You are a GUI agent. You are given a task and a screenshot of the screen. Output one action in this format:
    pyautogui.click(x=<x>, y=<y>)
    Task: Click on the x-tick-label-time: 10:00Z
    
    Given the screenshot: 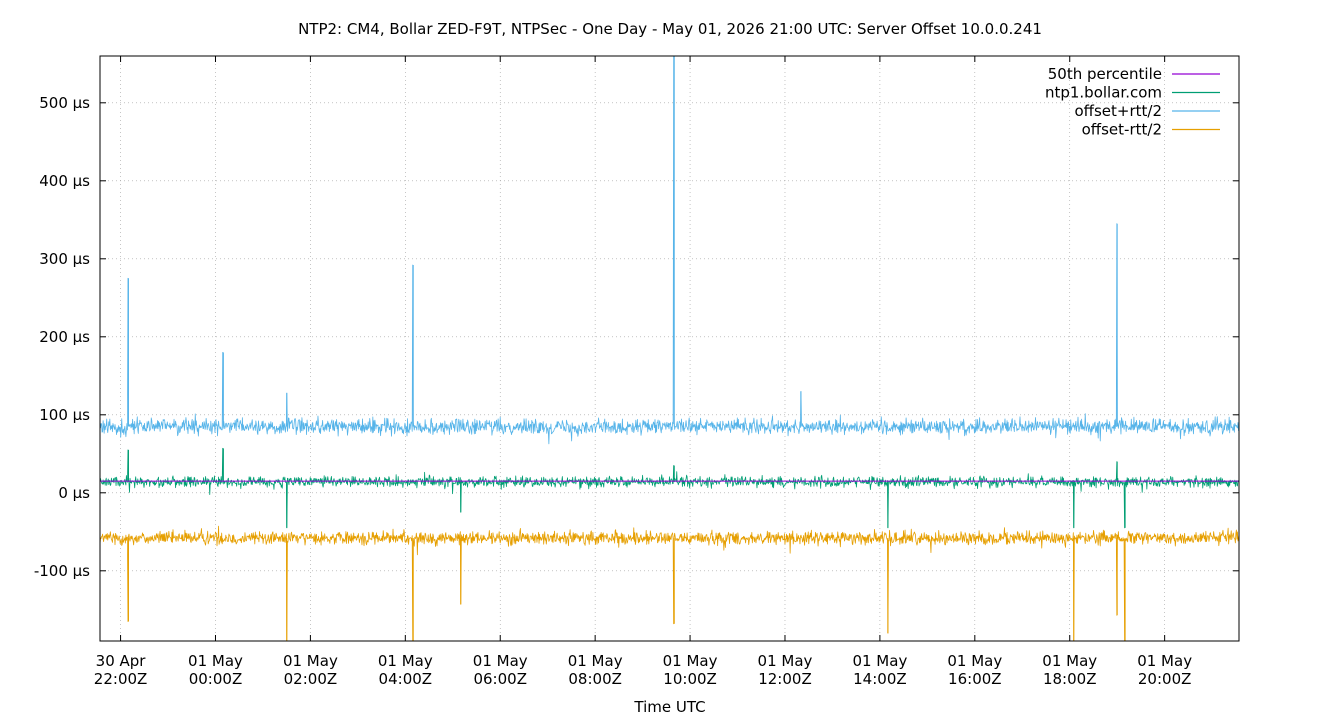 What is the action you would take?
    pyautogui.click(x=690, y=679)
    